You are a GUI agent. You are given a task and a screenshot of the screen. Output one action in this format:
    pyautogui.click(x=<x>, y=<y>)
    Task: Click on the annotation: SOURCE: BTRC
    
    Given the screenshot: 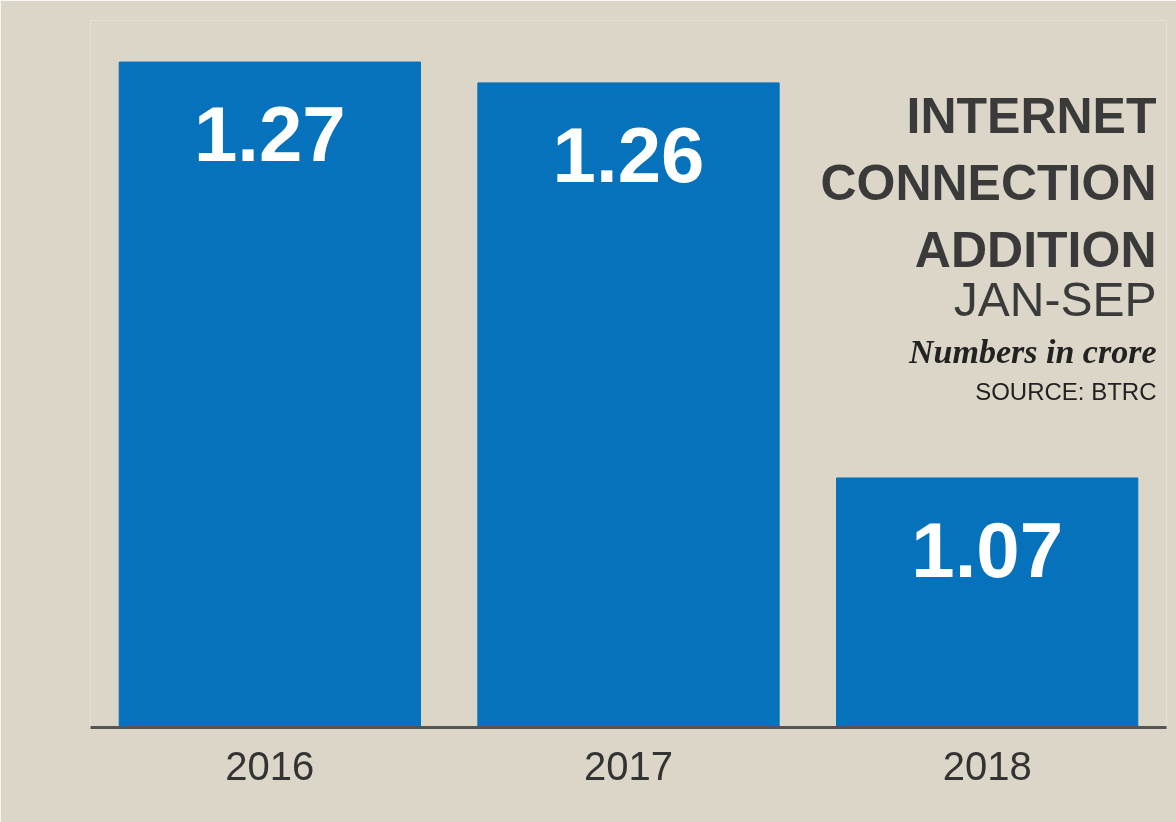 What is the action you would take?
    pyautogui.click(x=1066, y=391)
    